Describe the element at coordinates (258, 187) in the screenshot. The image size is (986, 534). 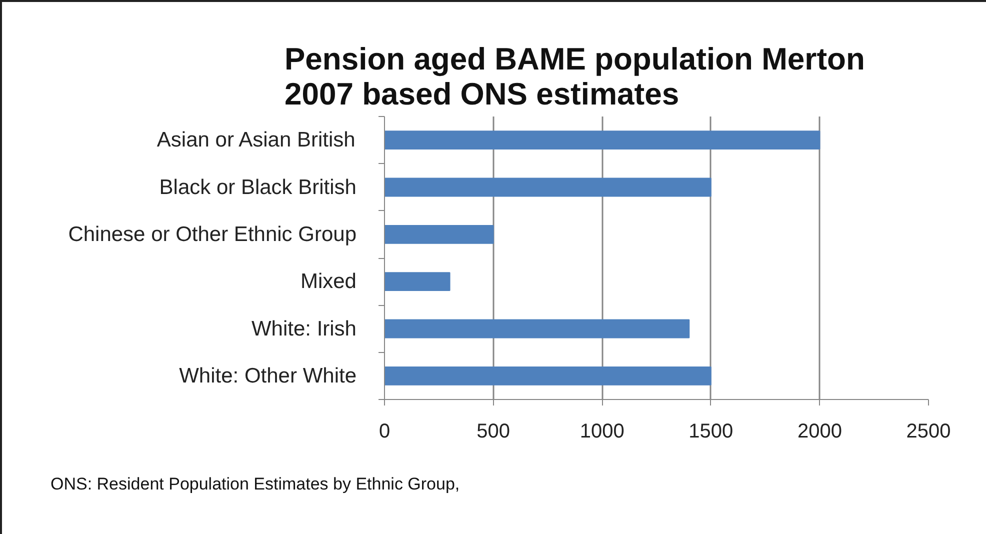
I see `y-tick-label: Black or Black British` at that location.